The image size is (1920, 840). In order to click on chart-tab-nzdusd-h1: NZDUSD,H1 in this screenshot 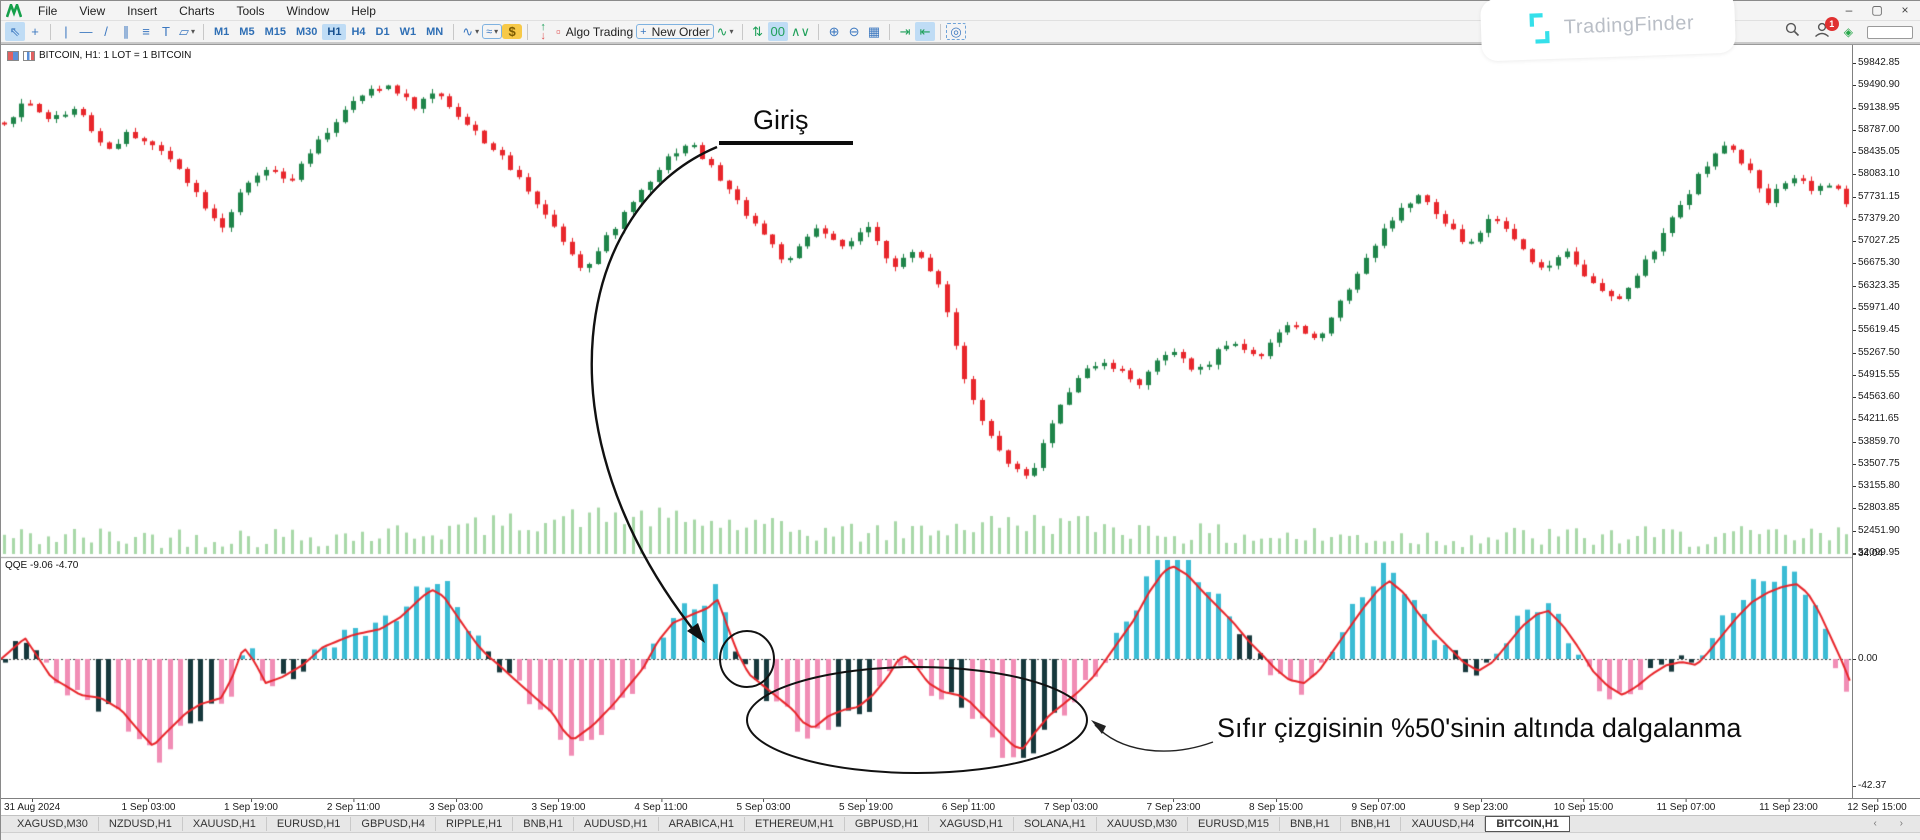, I will do `click(141, 824)`.